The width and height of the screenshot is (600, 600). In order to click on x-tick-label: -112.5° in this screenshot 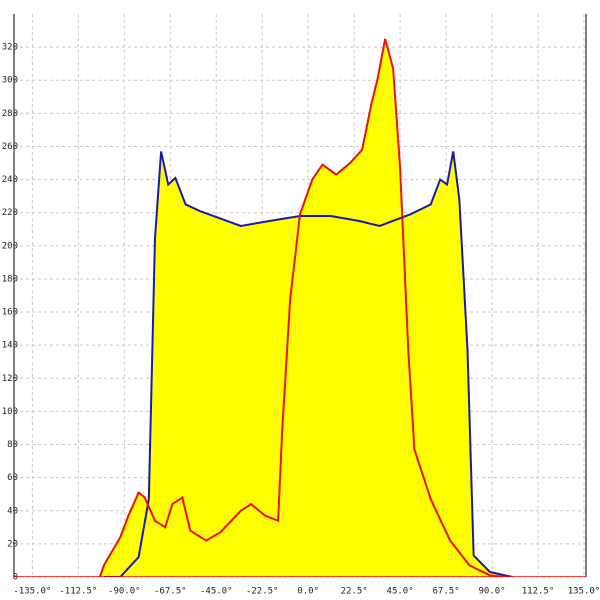, I will do `click(78, 592)`.